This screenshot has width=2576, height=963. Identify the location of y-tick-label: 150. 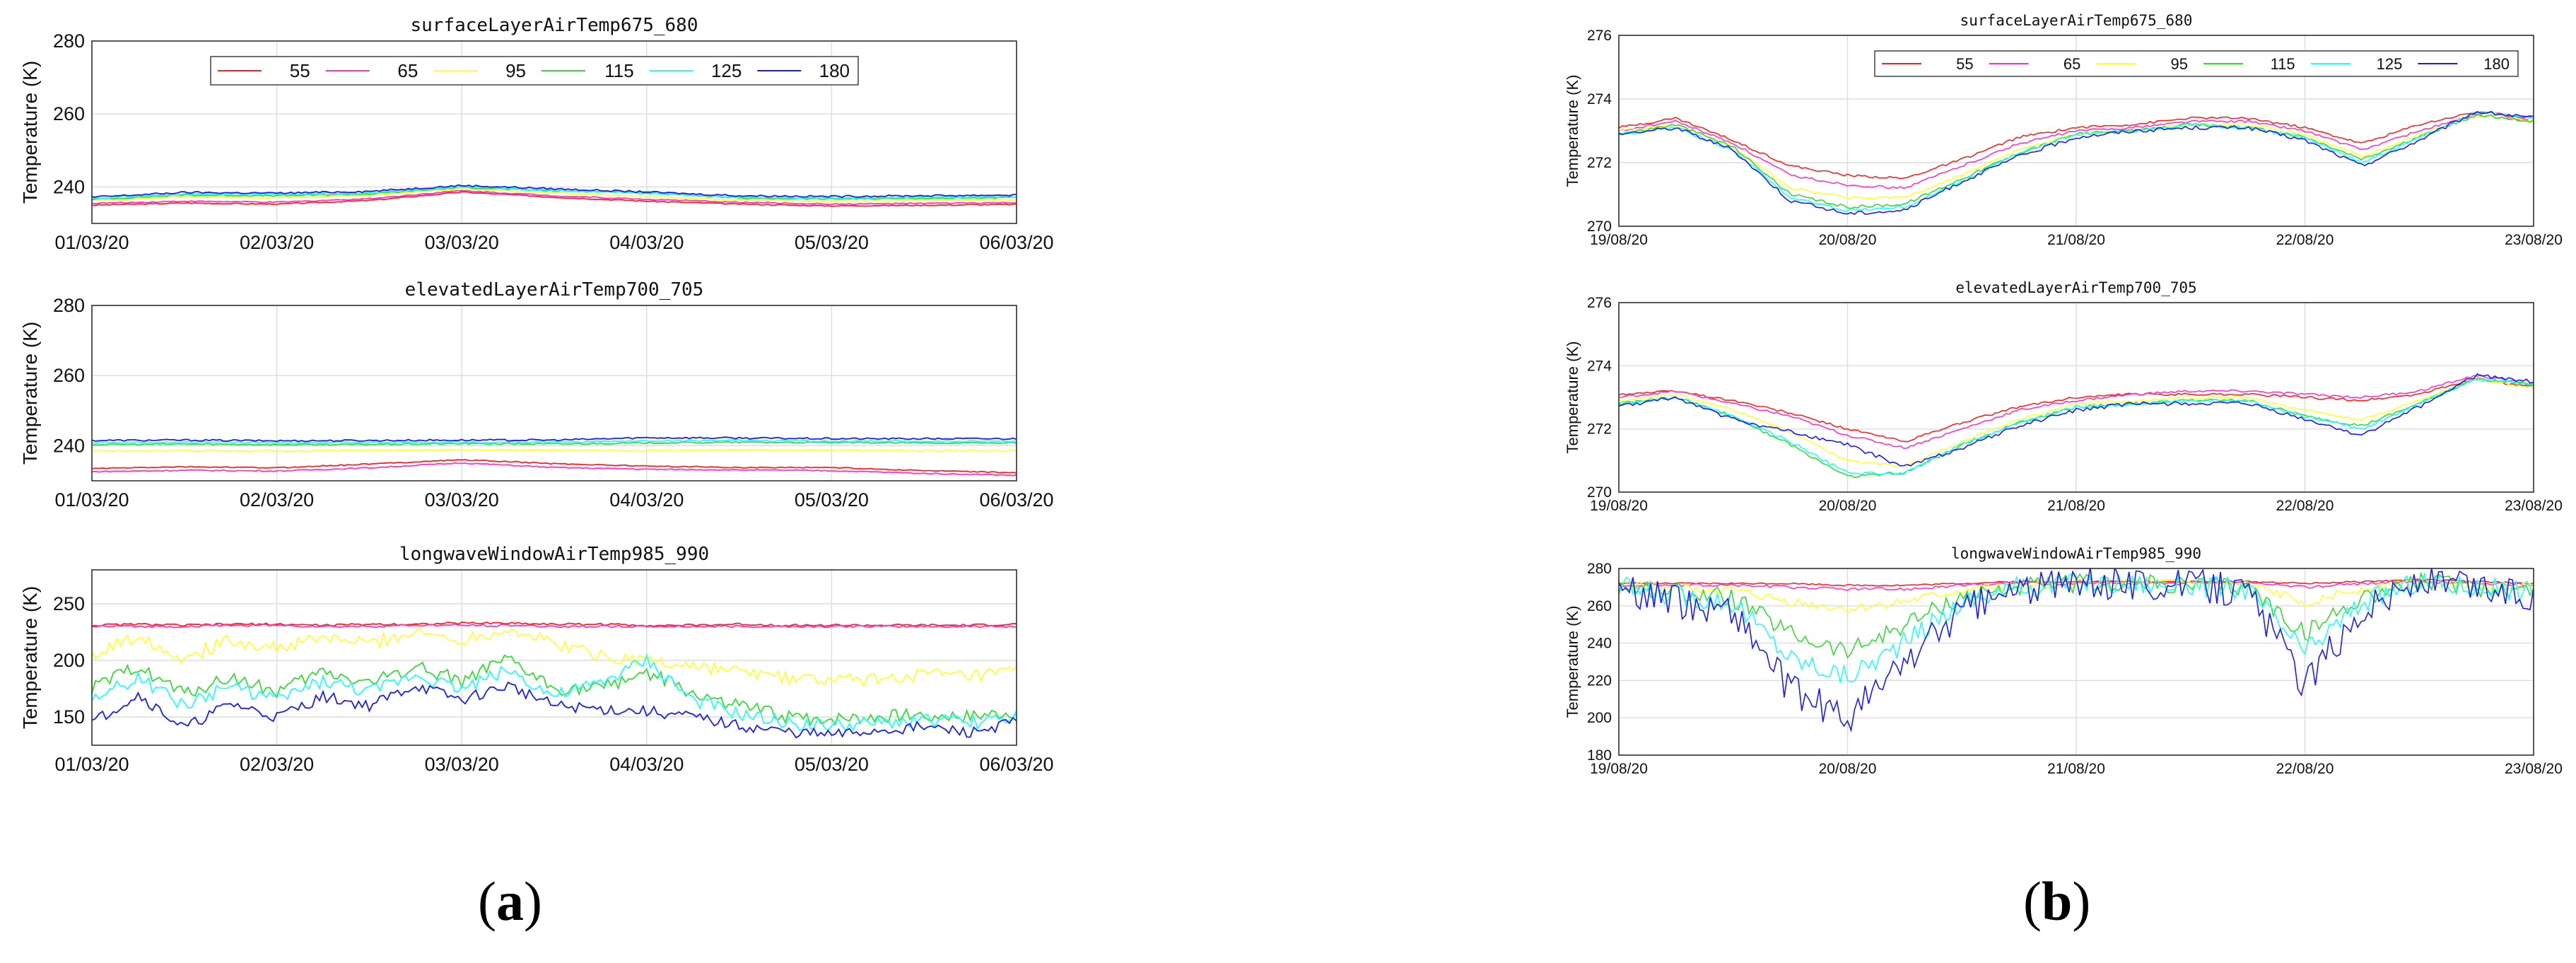
(69, 717).